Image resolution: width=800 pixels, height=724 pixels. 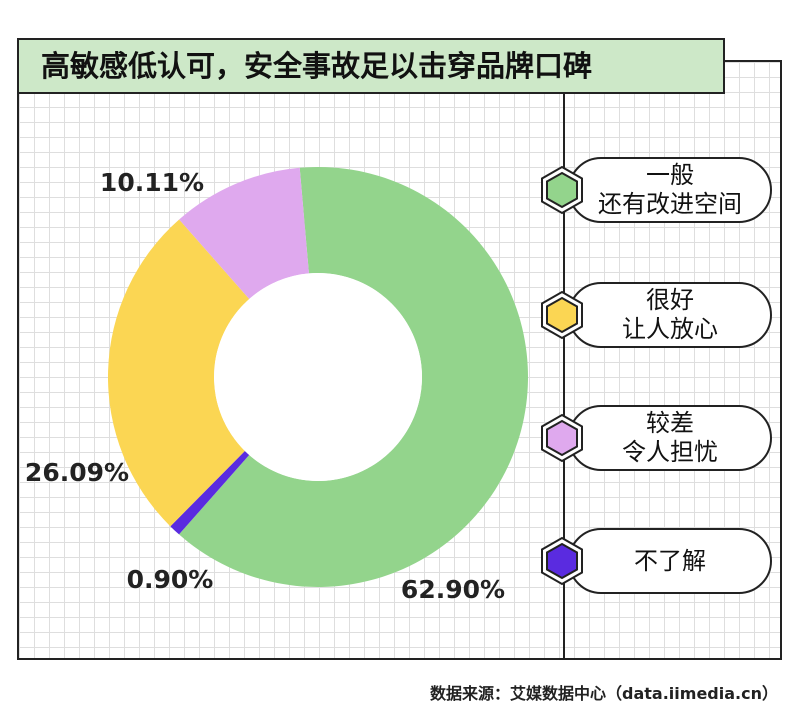 What do you see at coordinates (244, 233) in the screenshot?
I see `slice-poor` at bounding box center [244, 233].